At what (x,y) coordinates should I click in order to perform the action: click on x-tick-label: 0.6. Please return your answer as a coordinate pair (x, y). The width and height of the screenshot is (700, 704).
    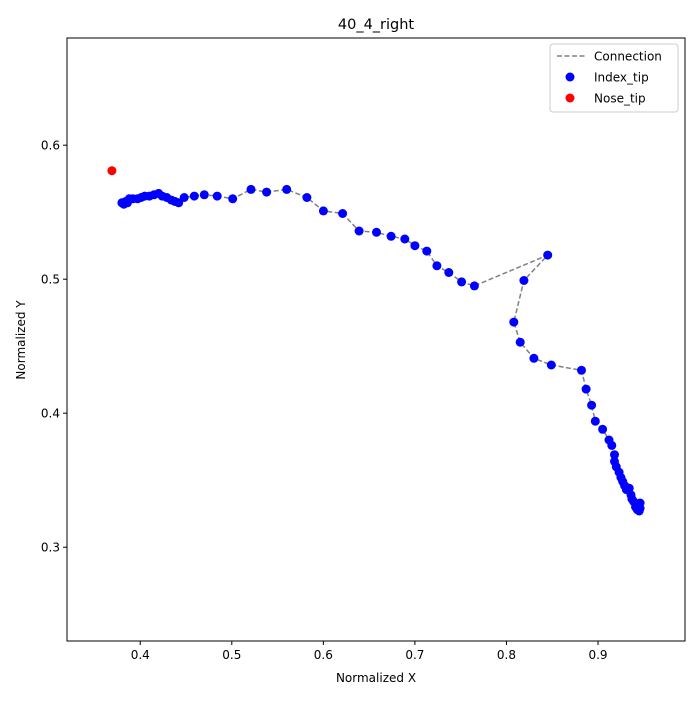
    Looking at the image, I should click on (323, 655).